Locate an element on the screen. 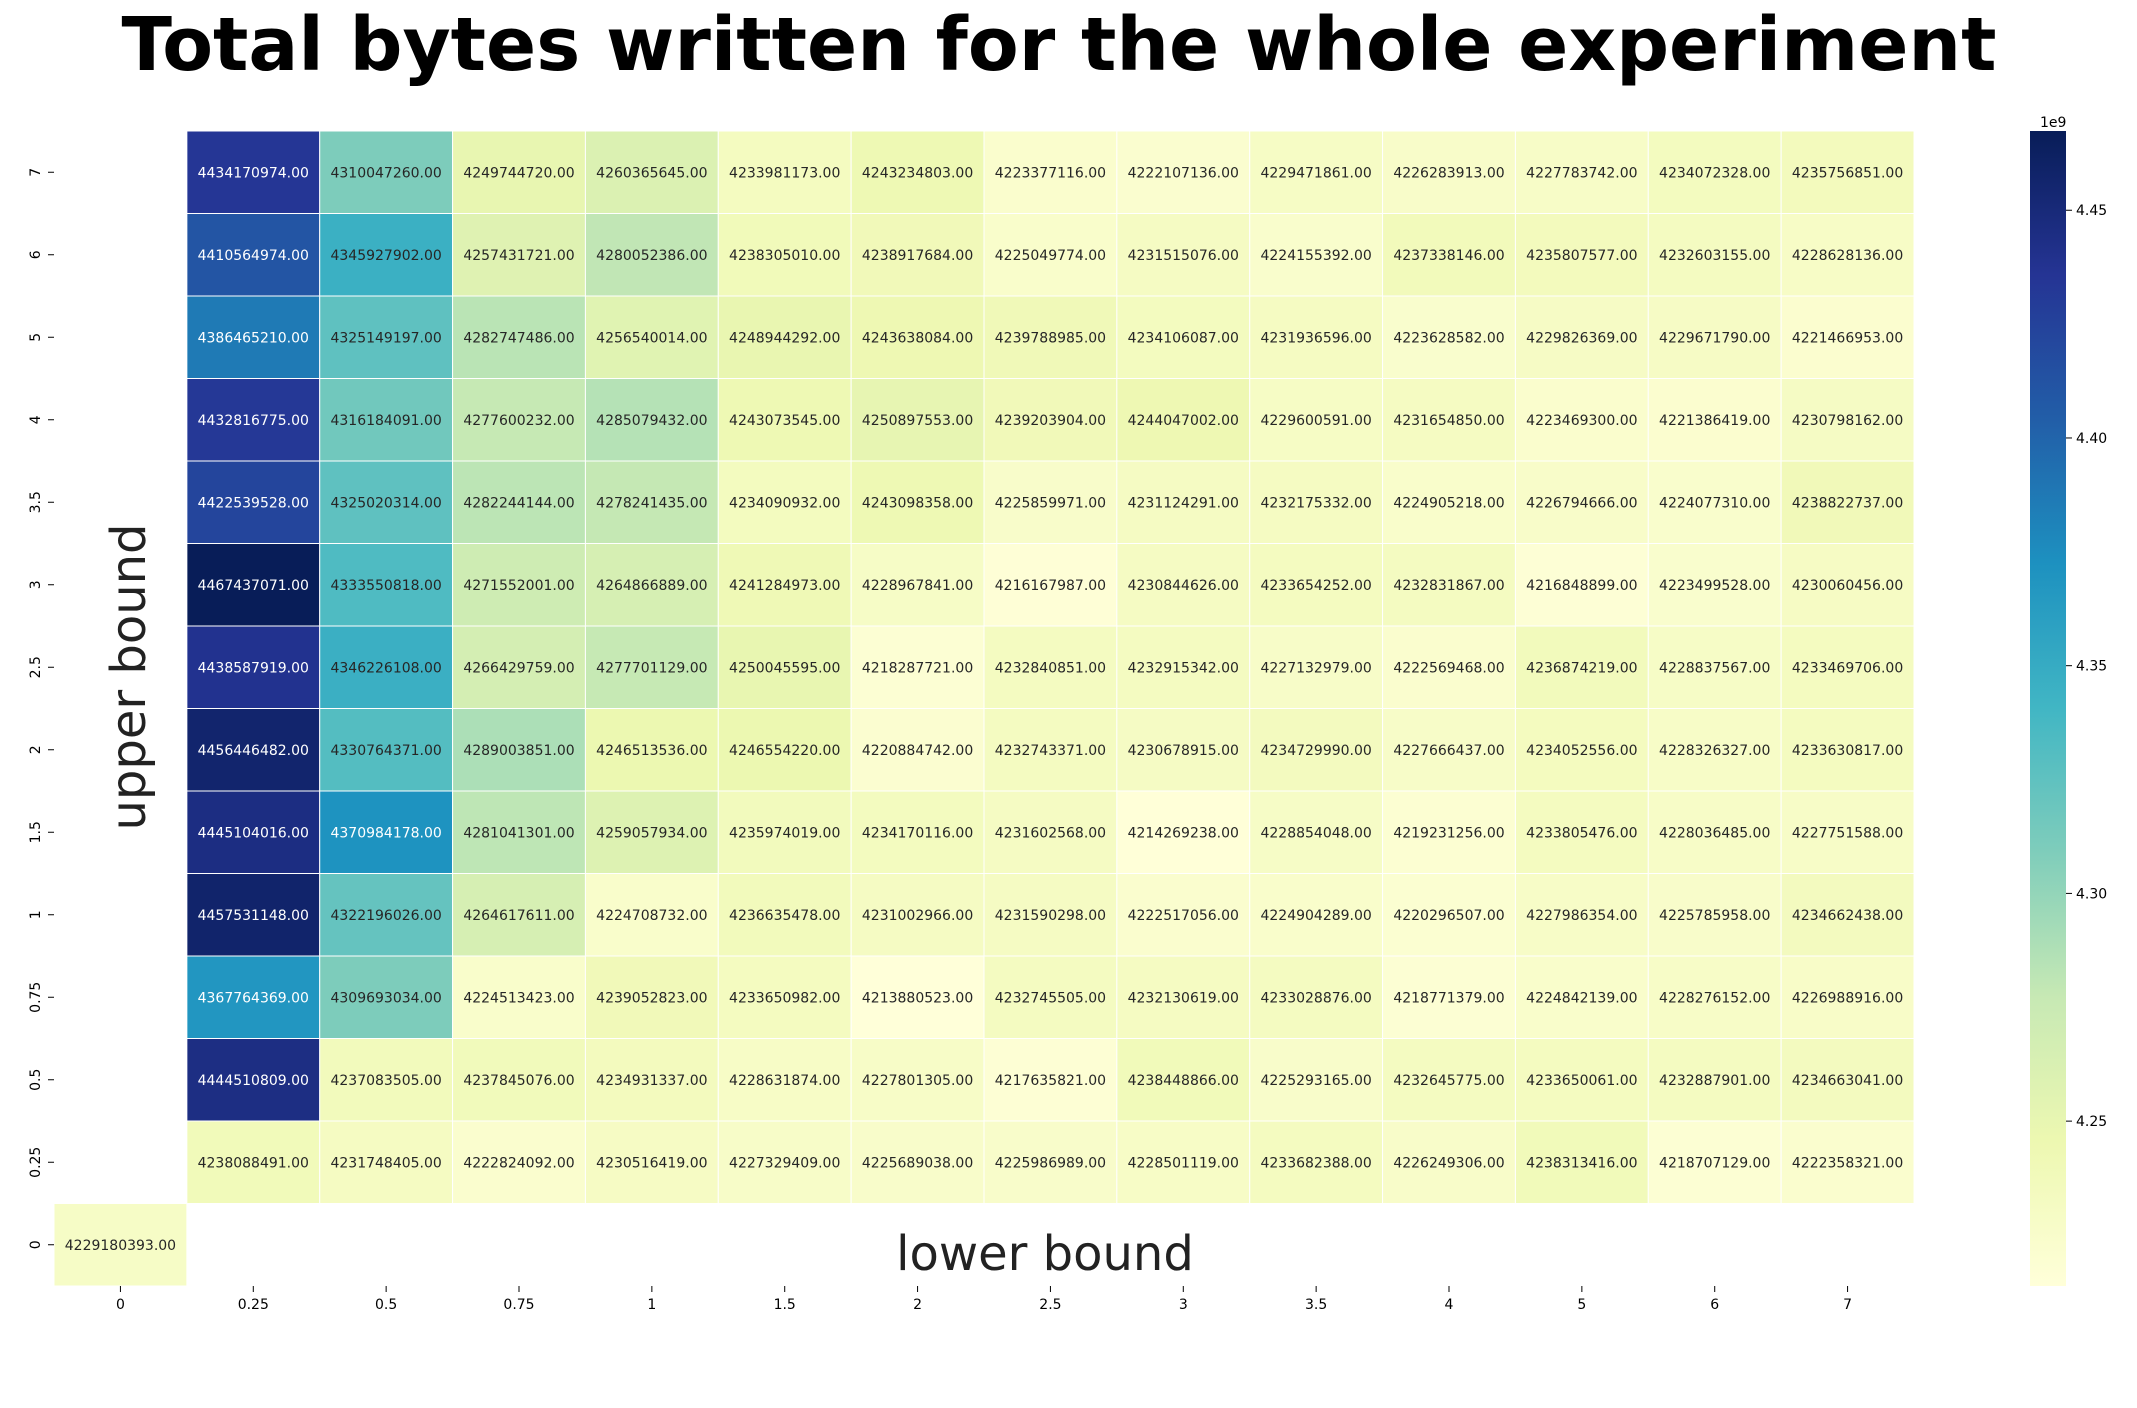  cell-value-label: 4228326327.00 is located at coordinates (1714, 751).